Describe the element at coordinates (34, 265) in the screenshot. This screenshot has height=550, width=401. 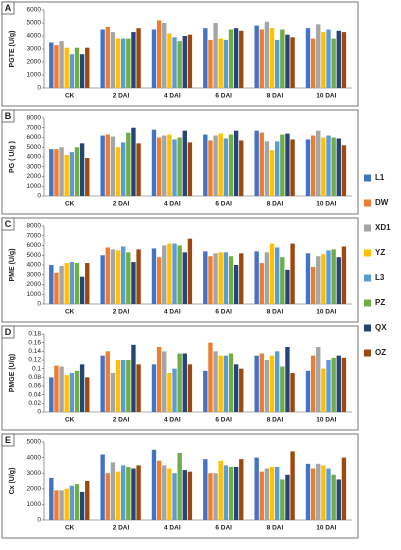
I see `y-tick-label: 4000` at that location.